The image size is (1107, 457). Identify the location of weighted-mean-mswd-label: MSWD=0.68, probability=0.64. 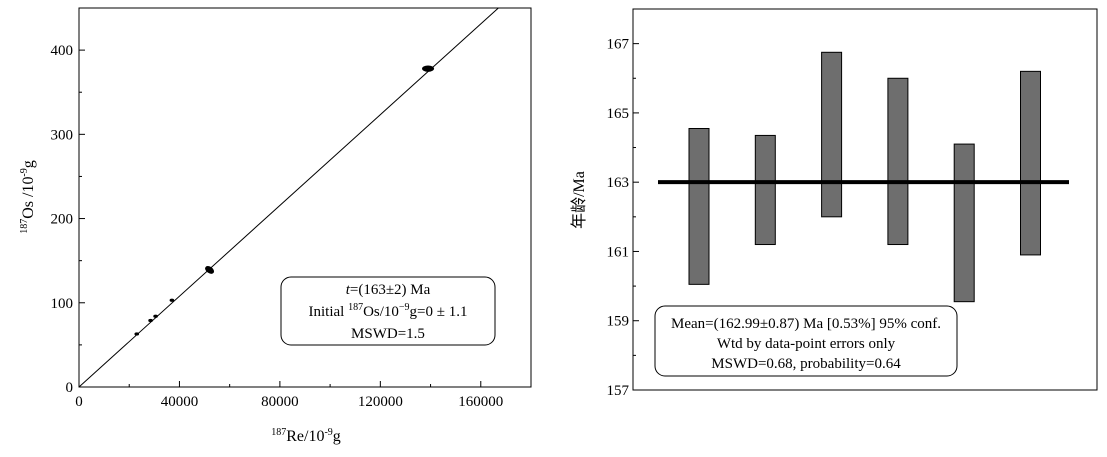
(806, 364).